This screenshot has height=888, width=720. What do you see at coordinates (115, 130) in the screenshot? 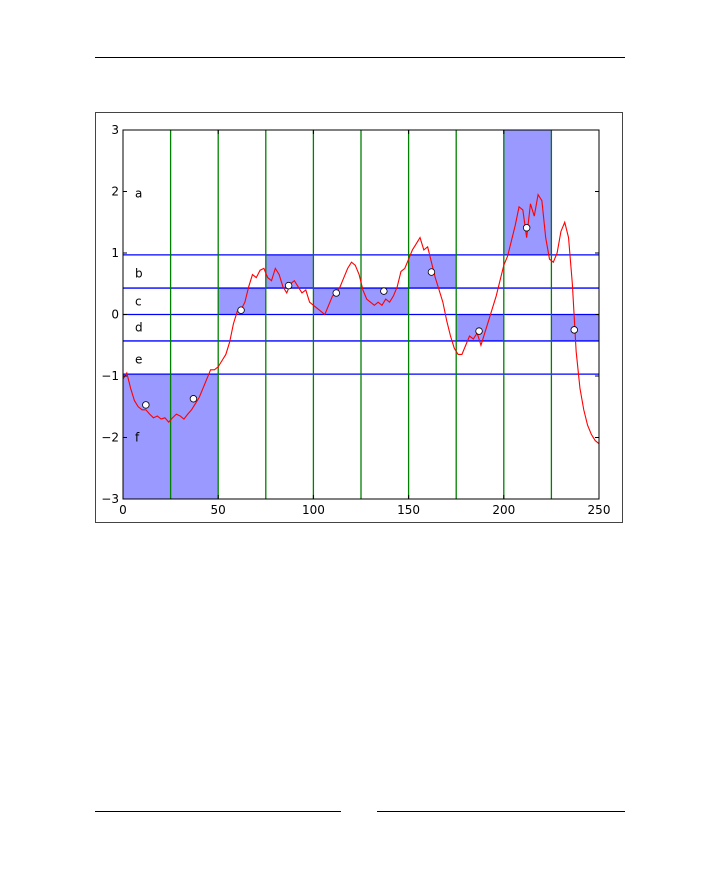
I see `y-tick-label: 3` at bounding box center [115, 130].